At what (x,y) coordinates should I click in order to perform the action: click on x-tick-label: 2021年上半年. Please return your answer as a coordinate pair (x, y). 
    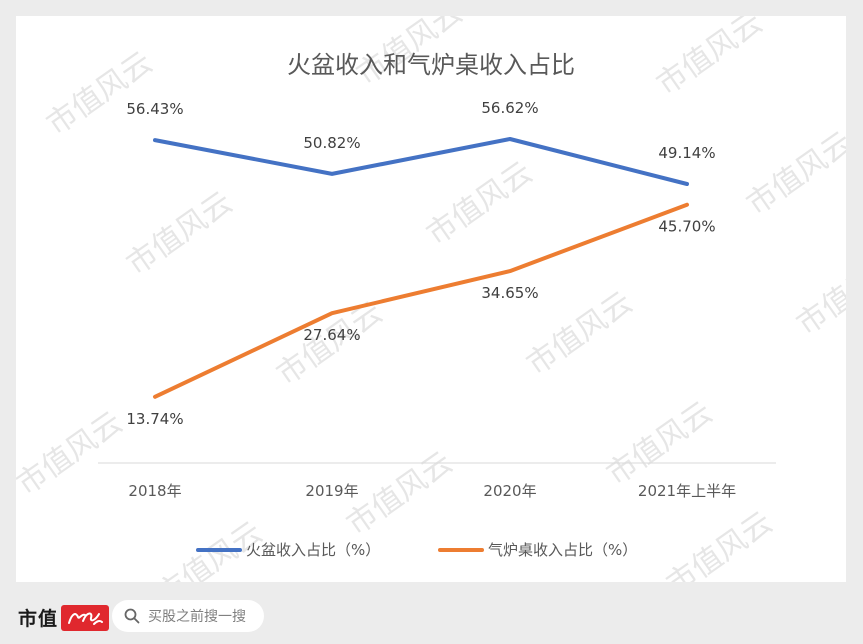
    Looking at the image, I should click on (687, 491).